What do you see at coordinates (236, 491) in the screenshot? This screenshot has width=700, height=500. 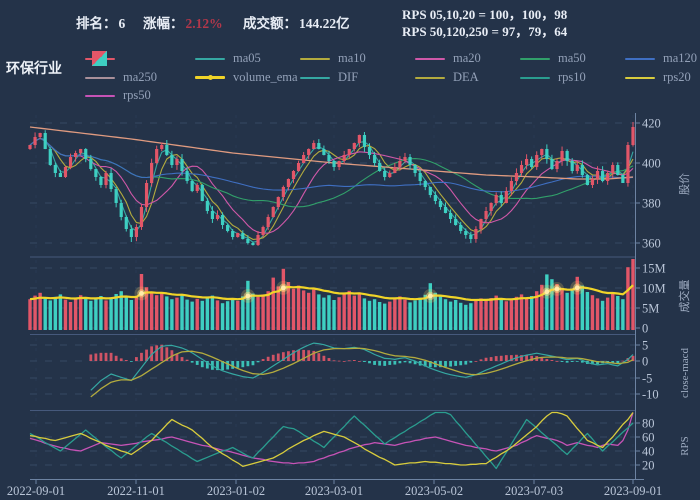 I see `x-tick-label: 2023-01-02` at bounding box center [236, 491].